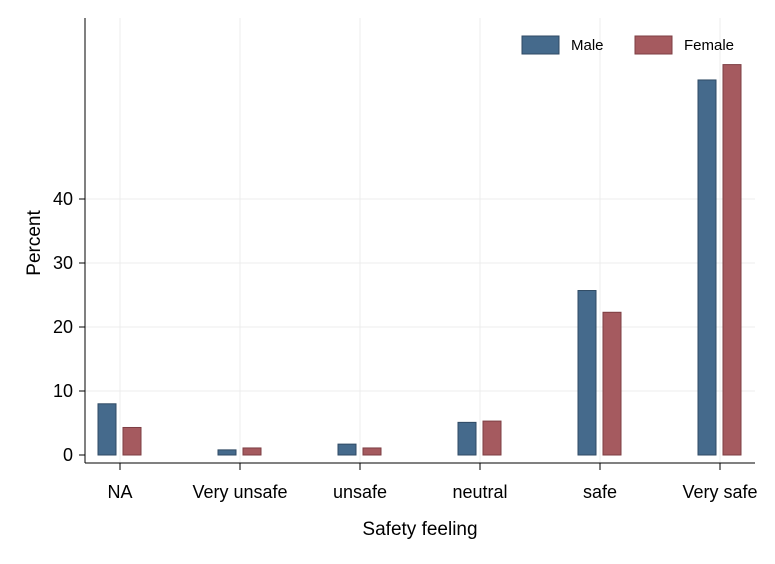 The height and width of the screenshot is (564, 775). I want to click on x-tick-label: NA, so click(119, 492).